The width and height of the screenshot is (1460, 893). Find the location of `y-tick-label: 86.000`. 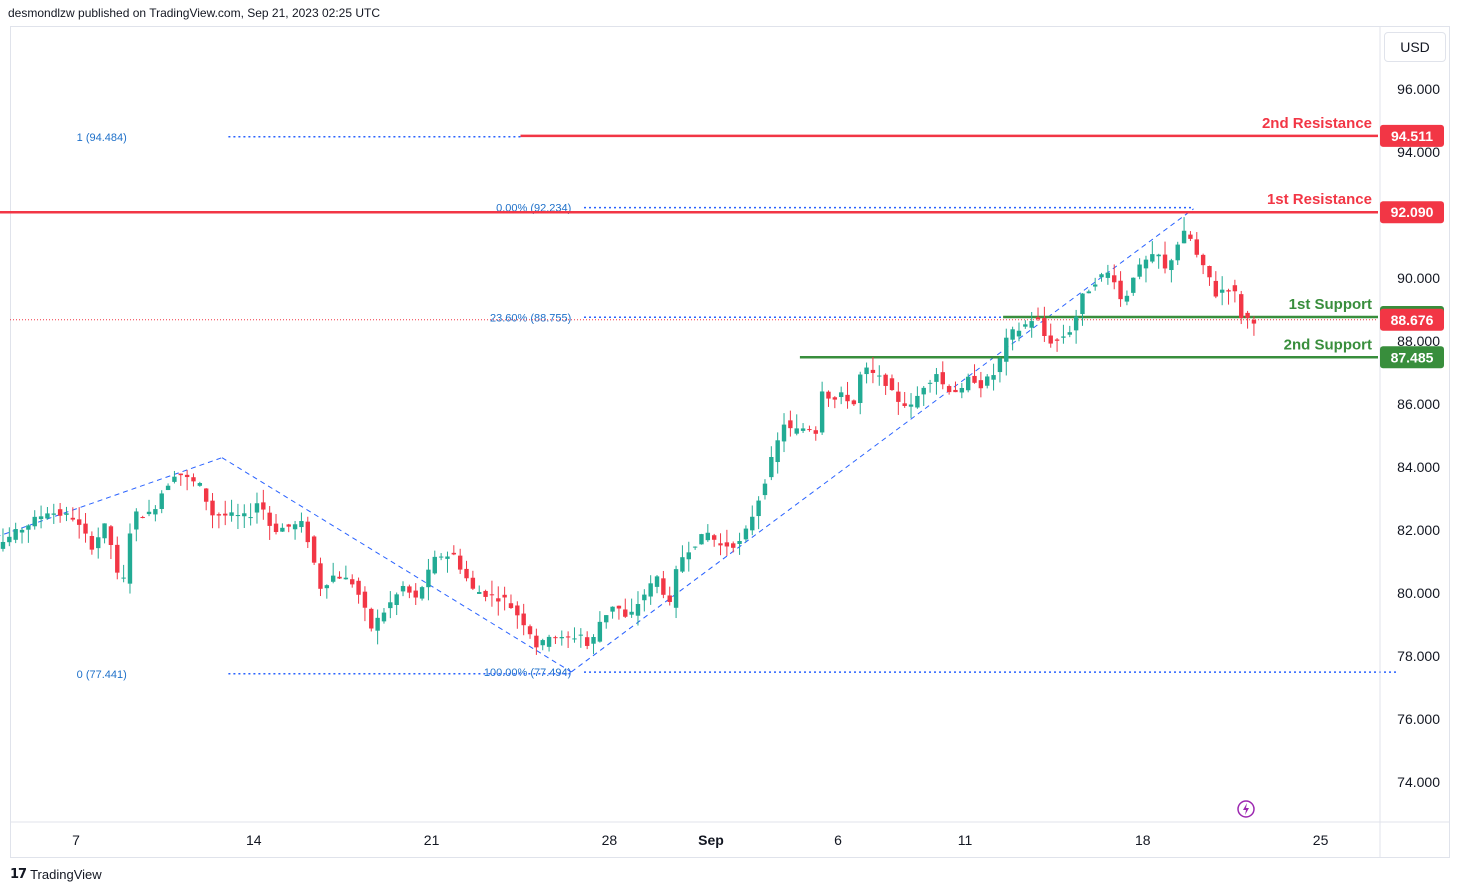

y-tick-label: 86.000 is located at coordinates (1418, 404).